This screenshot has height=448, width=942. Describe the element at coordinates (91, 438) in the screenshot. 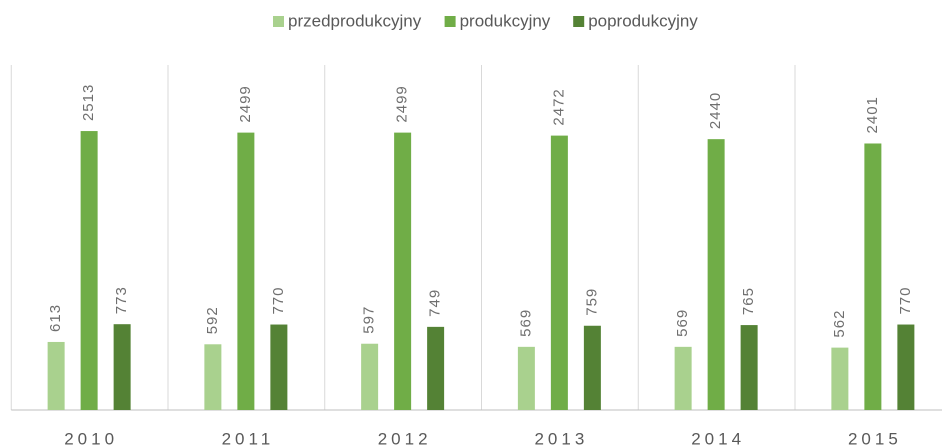

I see `x-tick-label: 2010` at that location.